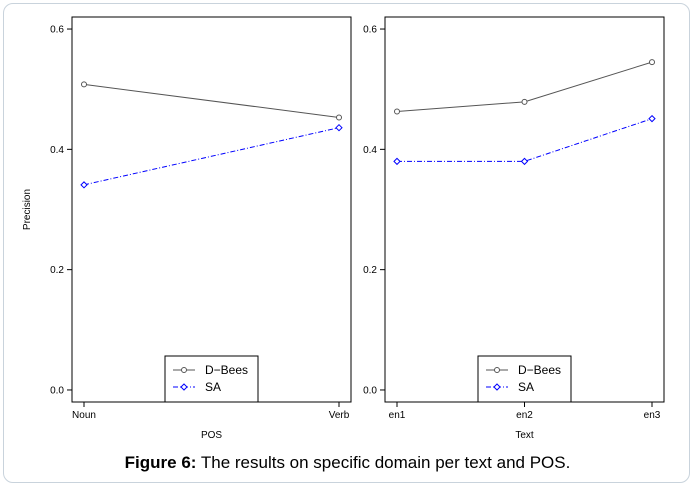 The image size is (695, 487). What do you see at coordinates (339, 415) in the screenshot?
I see `x-tick-label-verb: Verb` at bounding box center [339, 415].